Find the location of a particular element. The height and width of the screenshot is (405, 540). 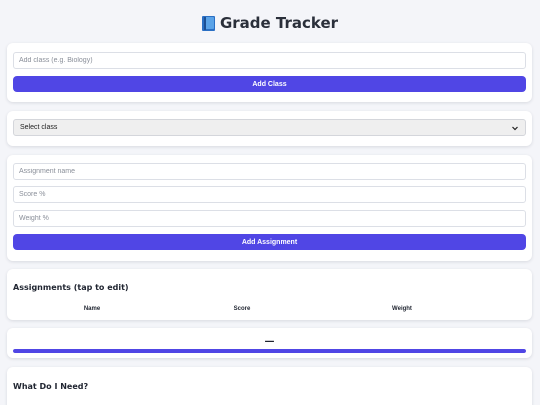

class-select-card: Select class is located at coordinates (269, 128).